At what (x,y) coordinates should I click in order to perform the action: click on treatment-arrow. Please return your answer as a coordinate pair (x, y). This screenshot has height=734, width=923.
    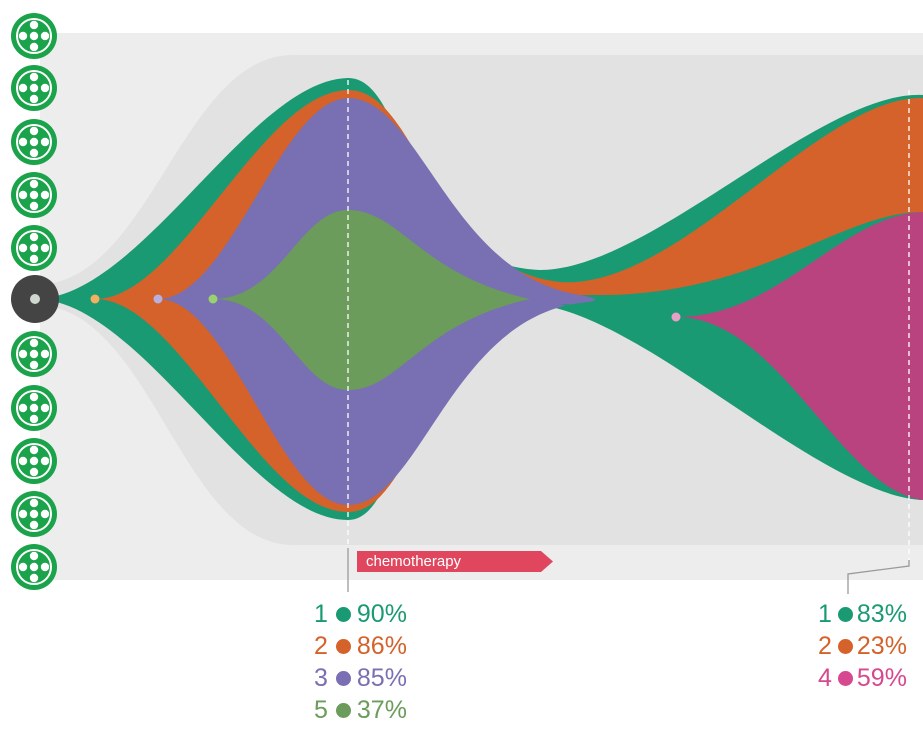
    Looking at the image, I should click on (455, 561).